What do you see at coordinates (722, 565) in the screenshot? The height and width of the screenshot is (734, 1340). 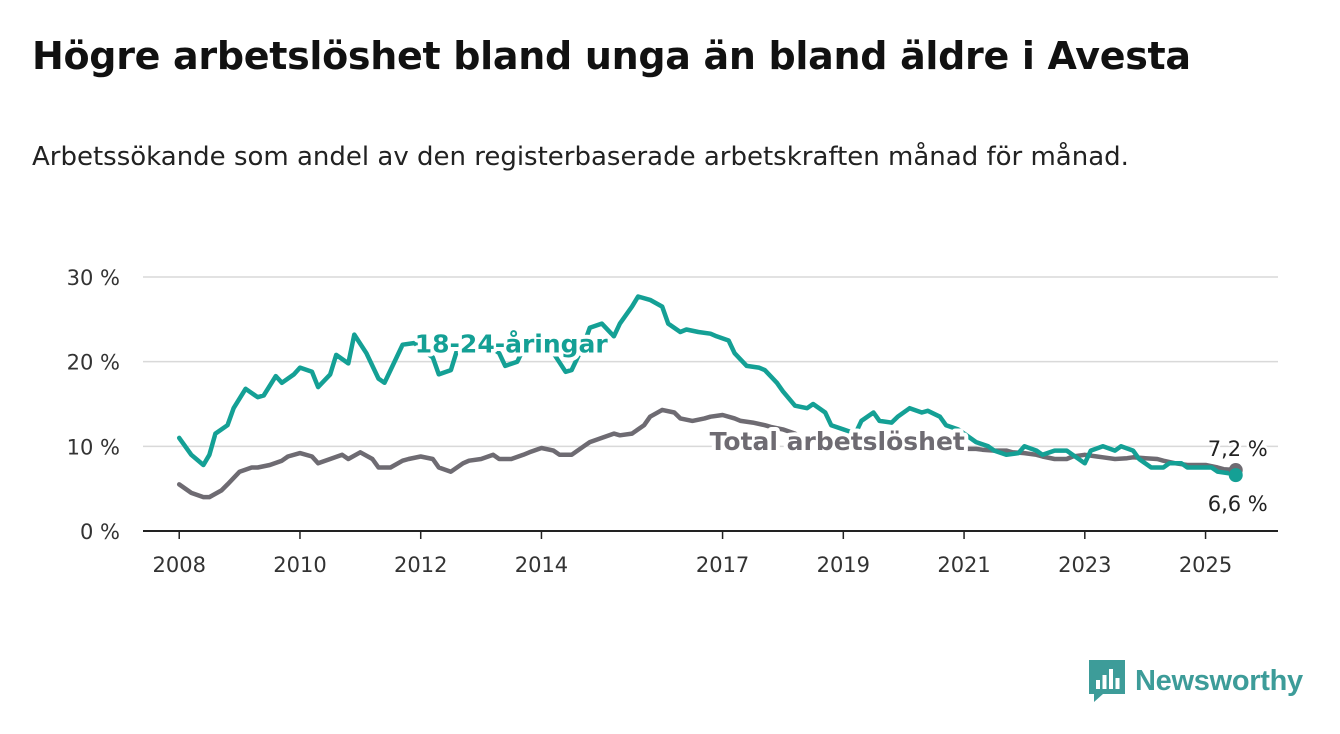 I see `x-tick-label: 2017` at bounding box center [722, 565].